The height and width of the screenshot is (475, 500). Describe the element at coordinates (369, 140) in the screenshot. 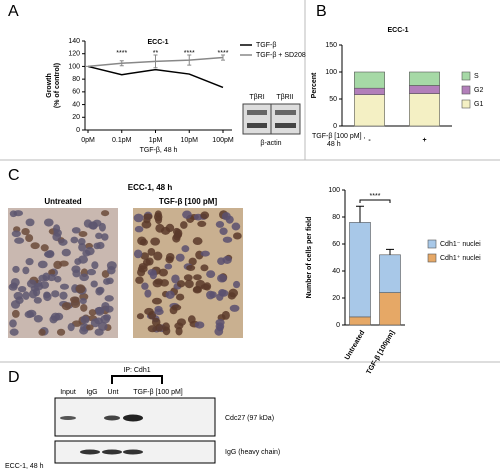

I see `x-tick-label: -` at that location.